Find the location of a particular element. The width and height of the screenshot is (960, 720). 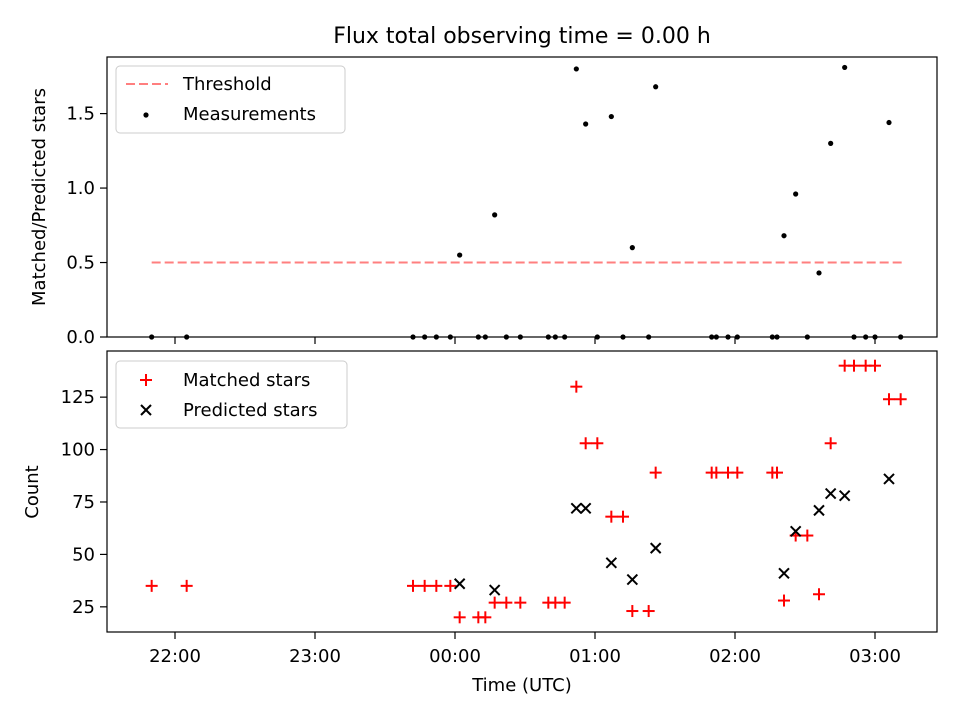

count-legend-box is located at coordinates (231, 394).